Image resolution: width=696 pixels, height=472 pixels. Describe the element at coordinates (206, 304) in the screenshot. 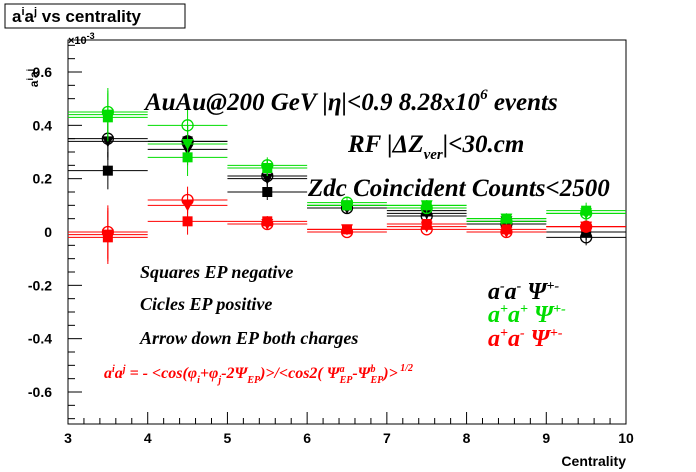

I see `legend-circles: Cicles EP positive` at that location.